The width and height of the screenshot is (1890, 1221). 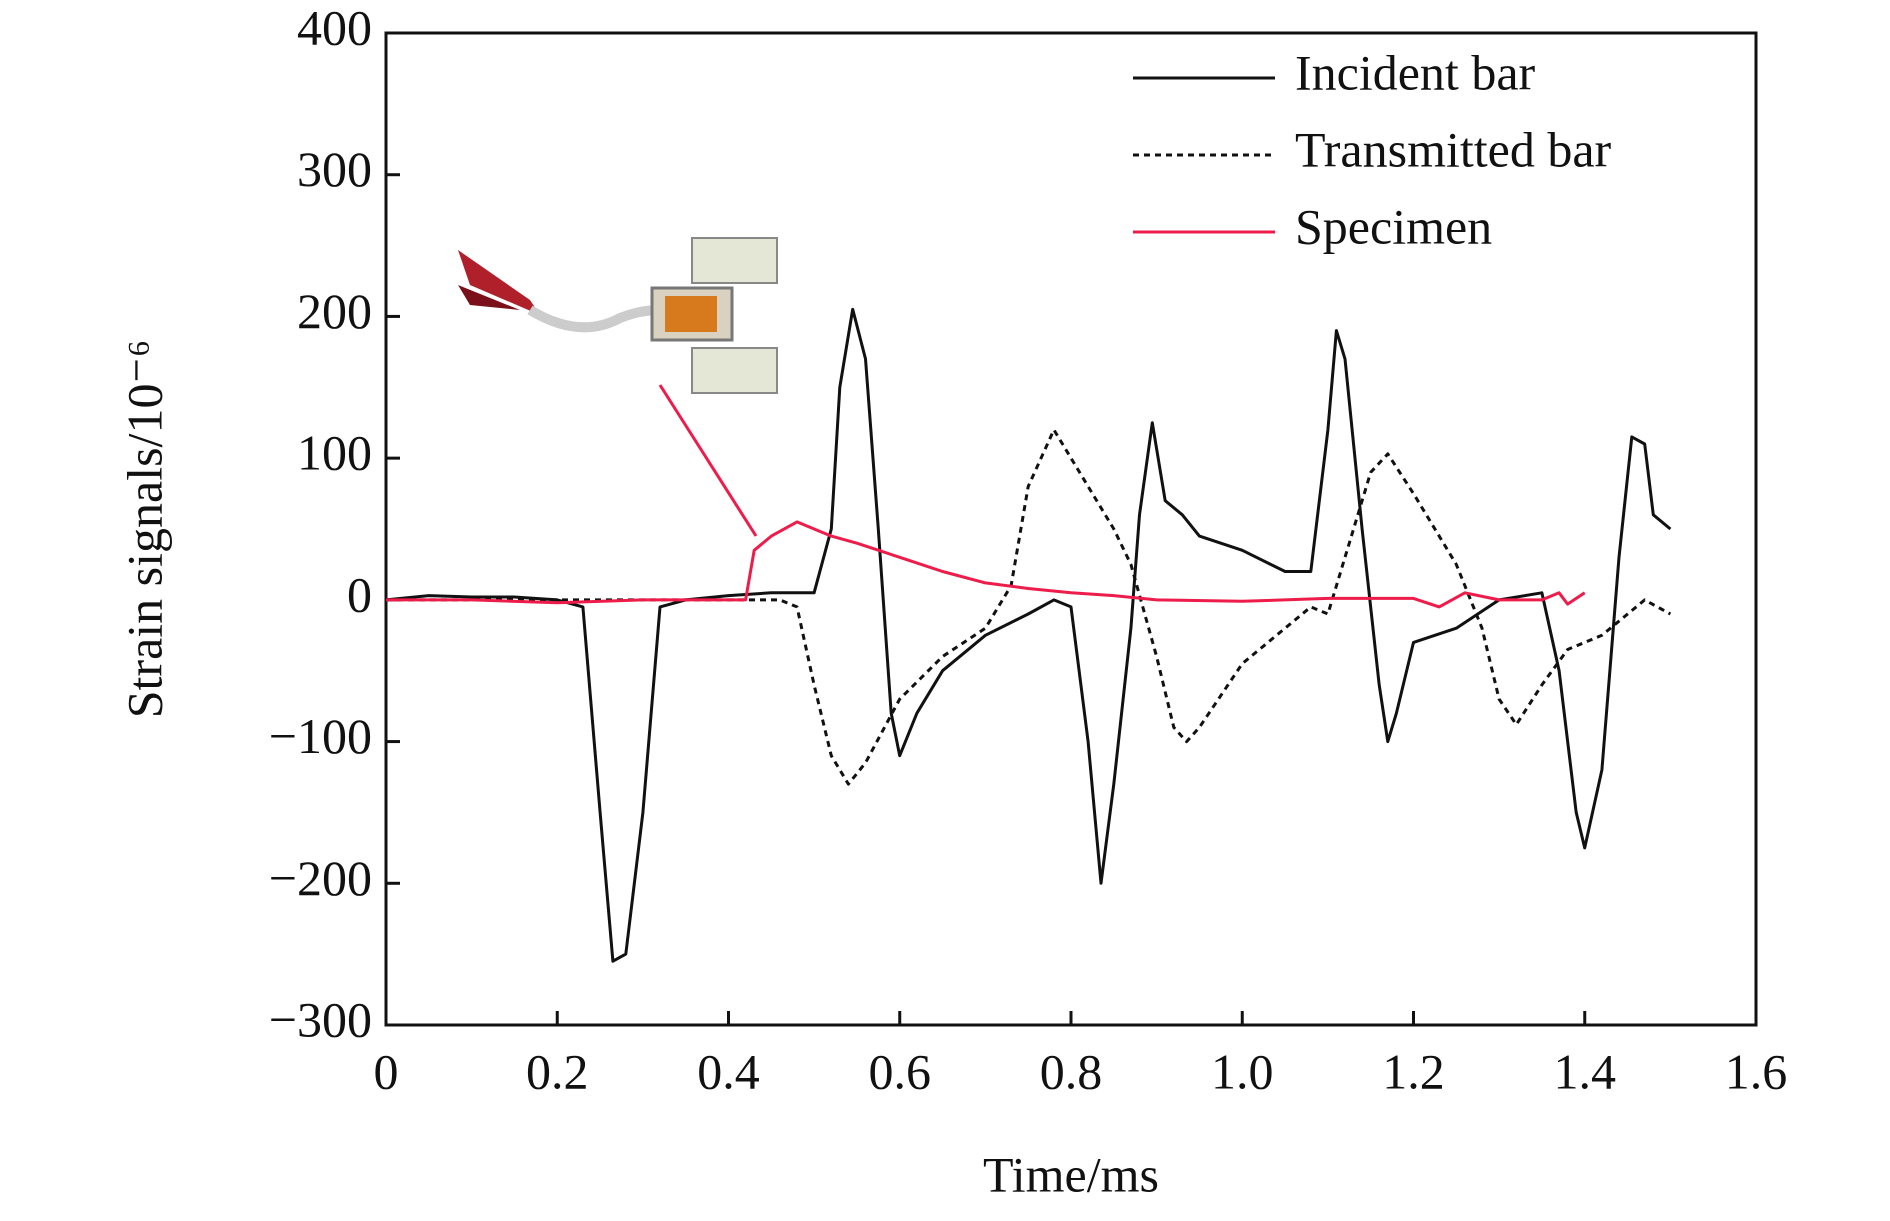 I want to click on y-tick-label: −300, so click(x=320, y=1019).